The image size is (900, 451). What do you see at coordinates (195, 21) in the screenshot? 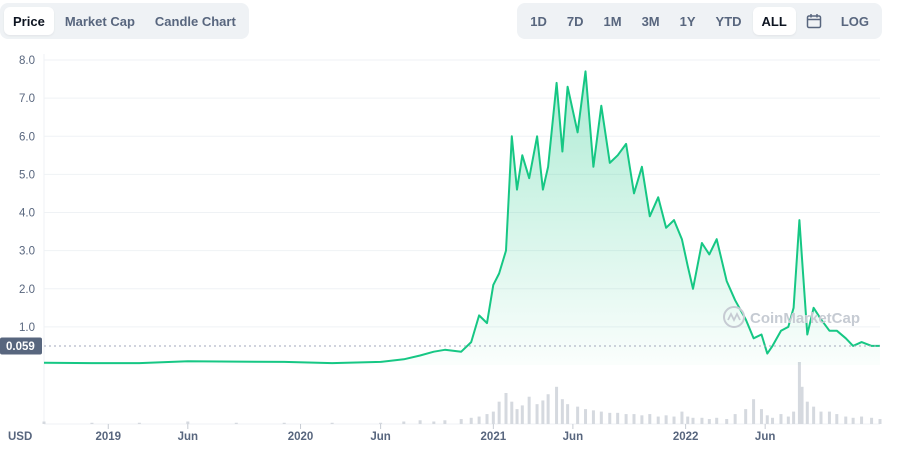
I see `tab-candle-chart: Candle Chart` at bounding box center [195, 21].